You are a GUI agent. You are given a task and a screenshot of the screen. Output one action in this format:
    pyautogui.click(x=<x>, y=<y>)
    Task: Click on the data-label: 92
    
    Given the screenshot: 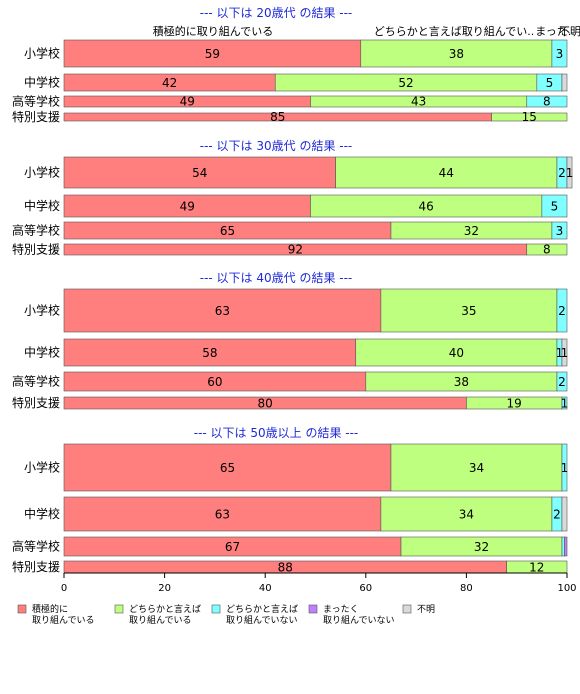 What is the action you would take?
    pyautogui.click(x=295, y=250)
    